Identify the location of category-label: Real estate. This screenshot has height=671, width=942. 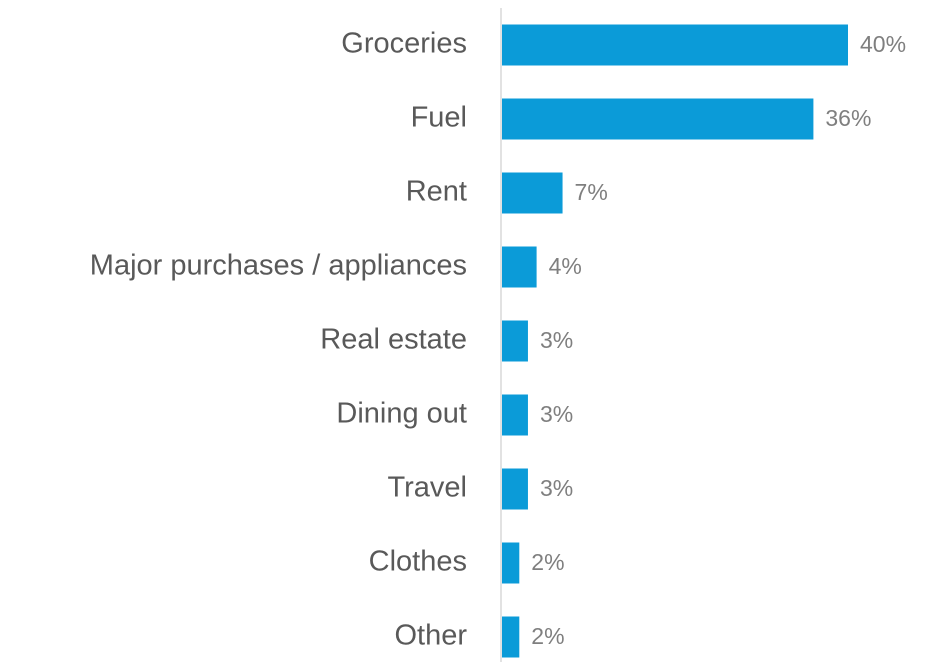
(393, 340).